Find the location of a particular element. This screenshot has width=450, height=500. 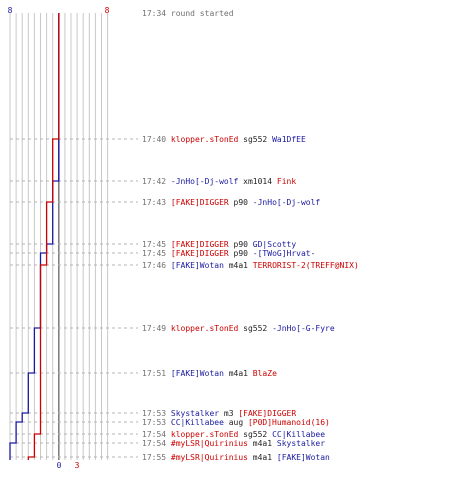

event-row: 17:42 -JnHo[-Dj-wolf xm1014 Fink is located at coordinates (219, 181).